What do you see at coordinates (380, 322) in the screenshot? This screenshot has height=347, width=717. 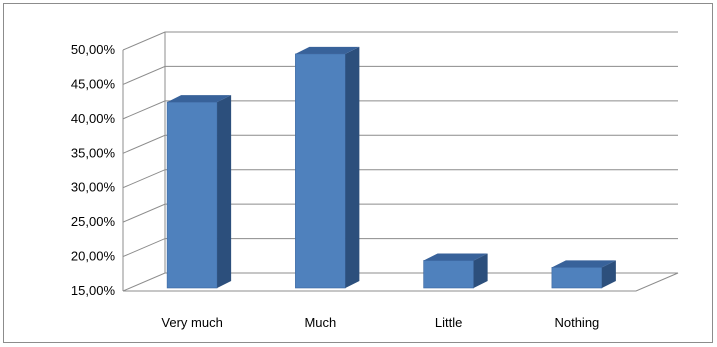 I see `x-axis-category-labels: Very much Much Little Nothing` at bounding box center [380, 322].